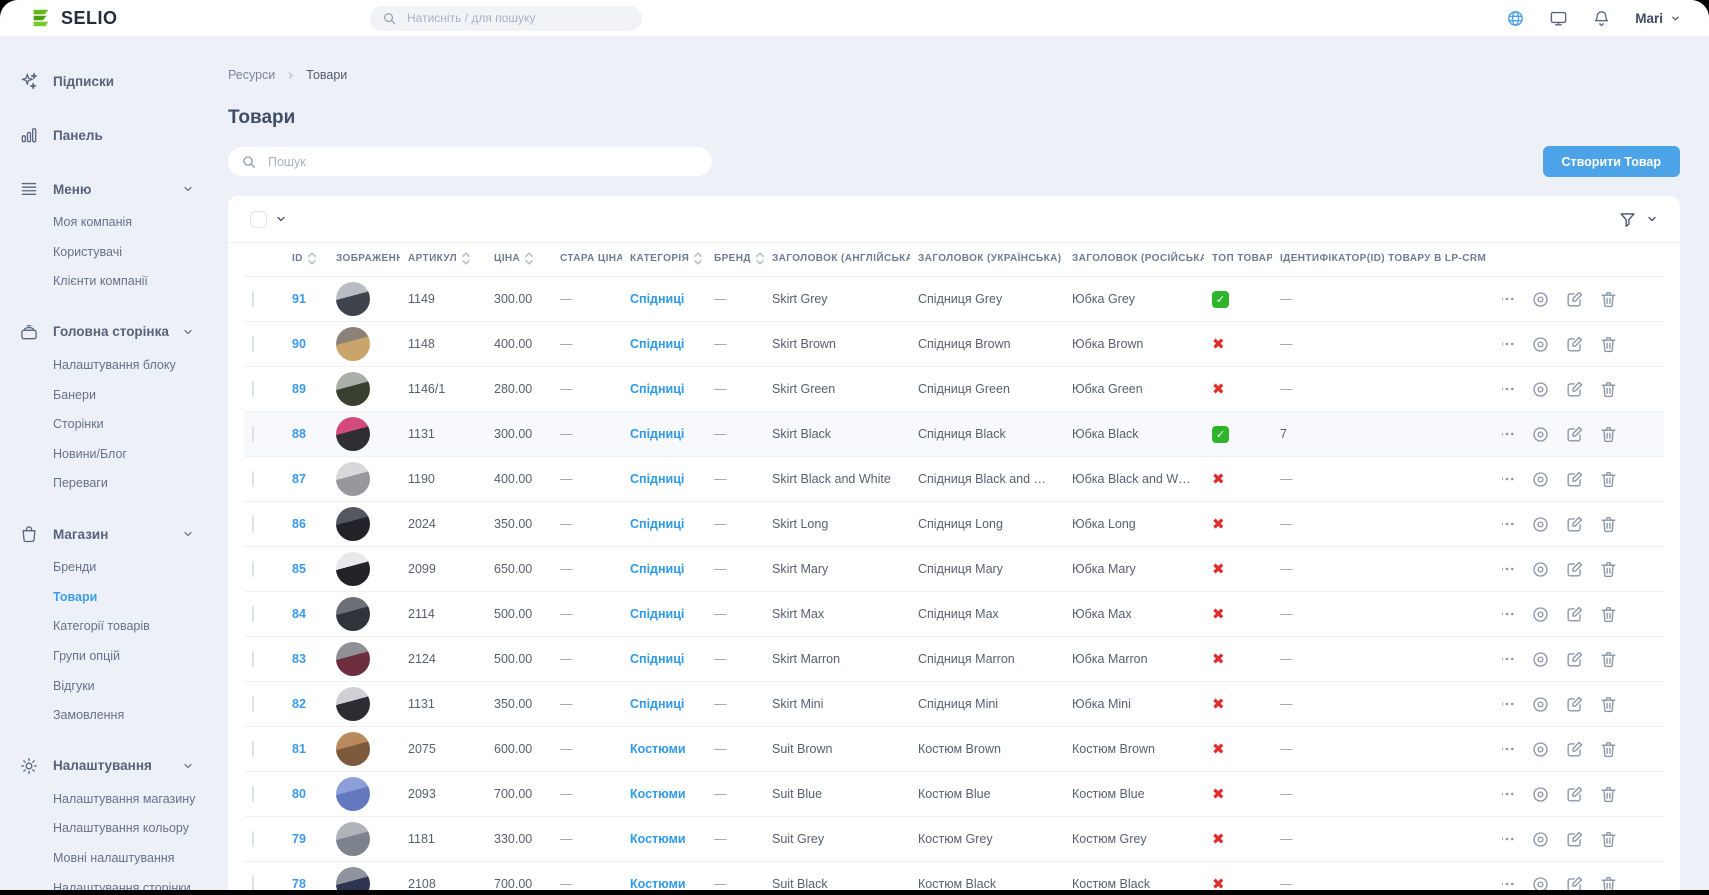 The height and width of the screenshot is (895, 1709). What do you see at coordinates (106, 534) in the screenshot?
I see `sidebar-item-4: Магазин` at bounding box center [106, 534].